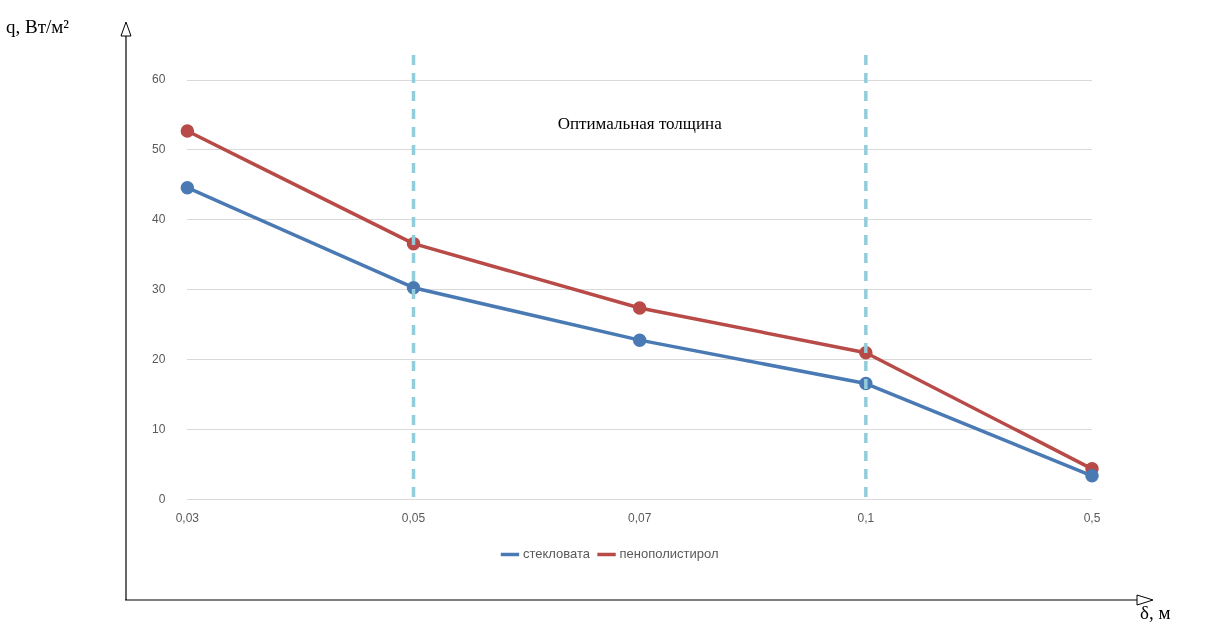 This screenshot has width=1217, height=641. What do you see at coordinates (187, 518) in the screenshot?
I see `x-tick-label: 0,03` at bounding box center [187, 518].